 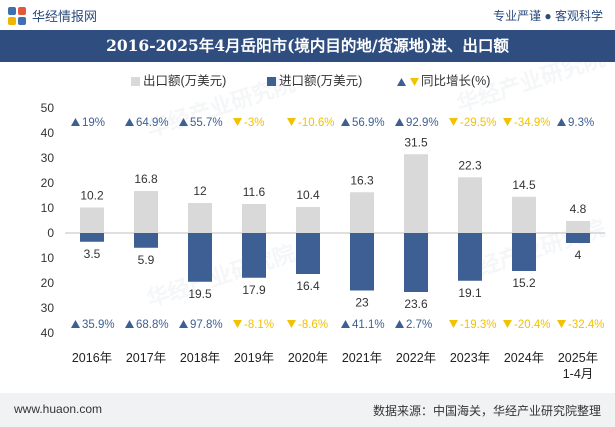 I want to click on import-growth-label: 68.8%, so click(x=152, y=325).